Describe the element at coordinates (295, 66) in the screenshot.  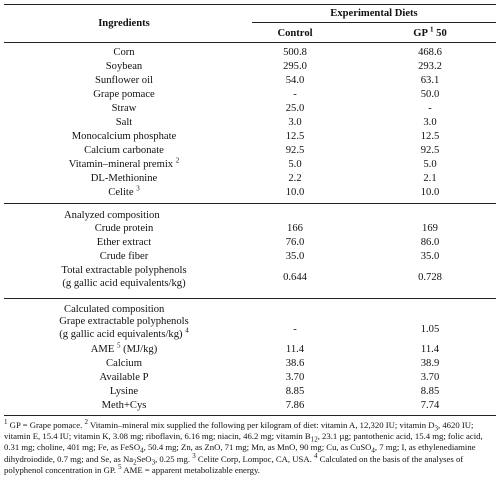
I see `ingredient-control: 295.0` at that location.